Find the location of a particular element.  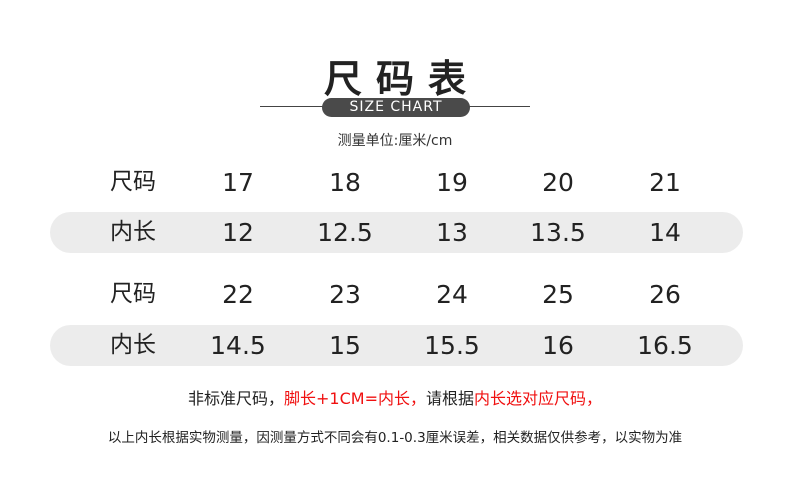

size-chart-badge: SIZE CHART is located at coordinates (396, 107).